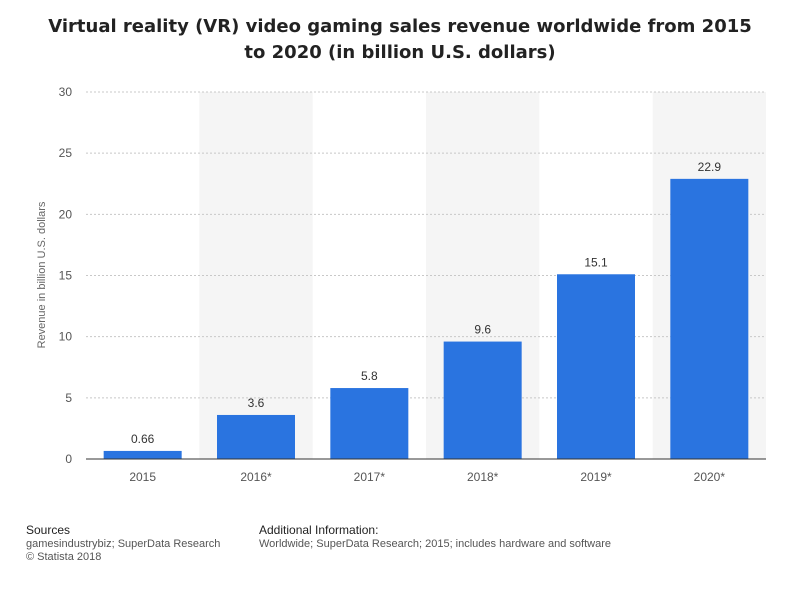  I want to click on y-tick-labels: 0 5 10 15 20 25 30, so click(66, 275).